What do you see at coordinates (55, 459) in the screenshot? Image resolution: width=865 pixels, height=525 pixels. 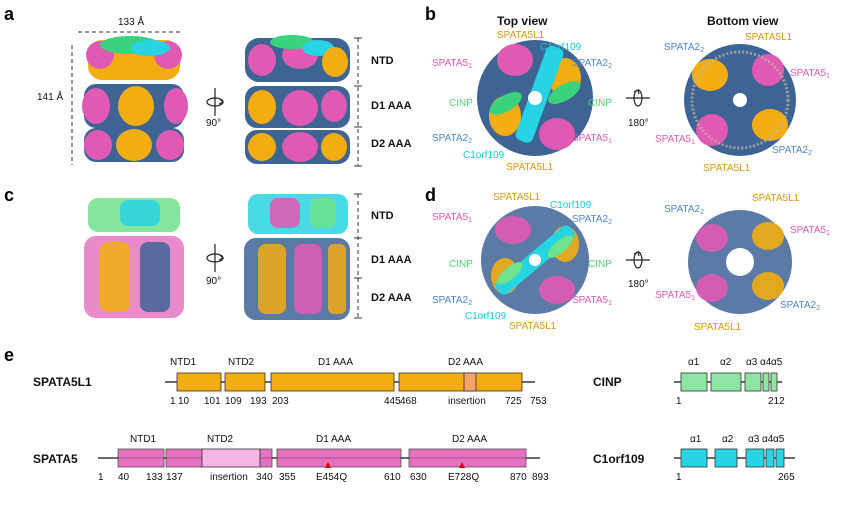 I see `spata5-domain-name: SPATA5` at bounding box center [55, 459].